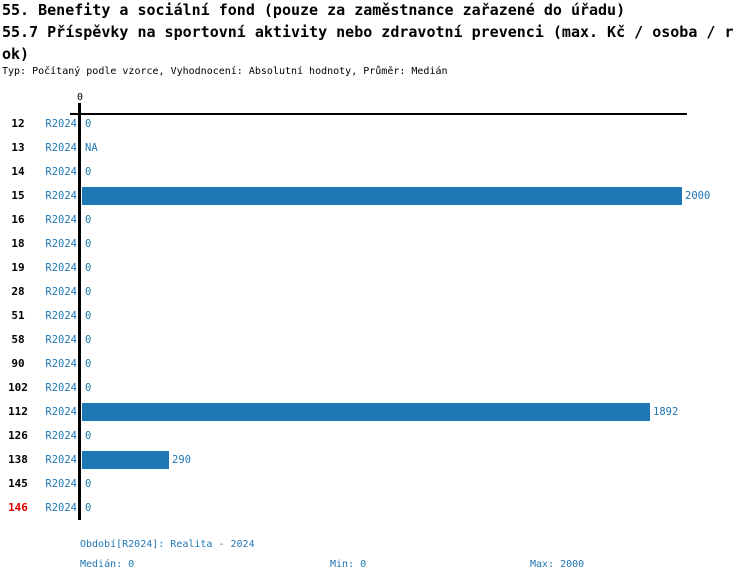 The image size is (750, 582). Describe the element at coordinates (698, 196) in the screenshot. I see `bar-value-label: 2000` at that location.